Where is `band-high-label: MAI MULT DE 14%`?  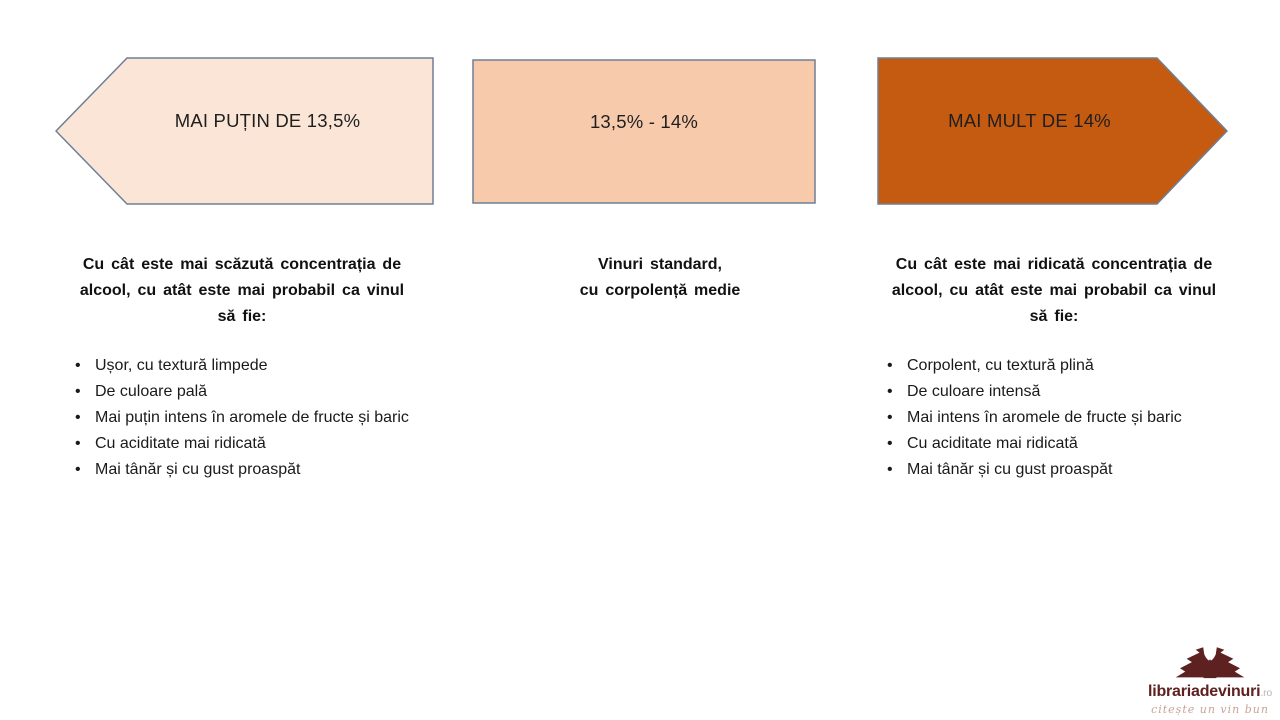
band-high-label: MAI MULT DE 14% is located at coordinates (1029, 120).